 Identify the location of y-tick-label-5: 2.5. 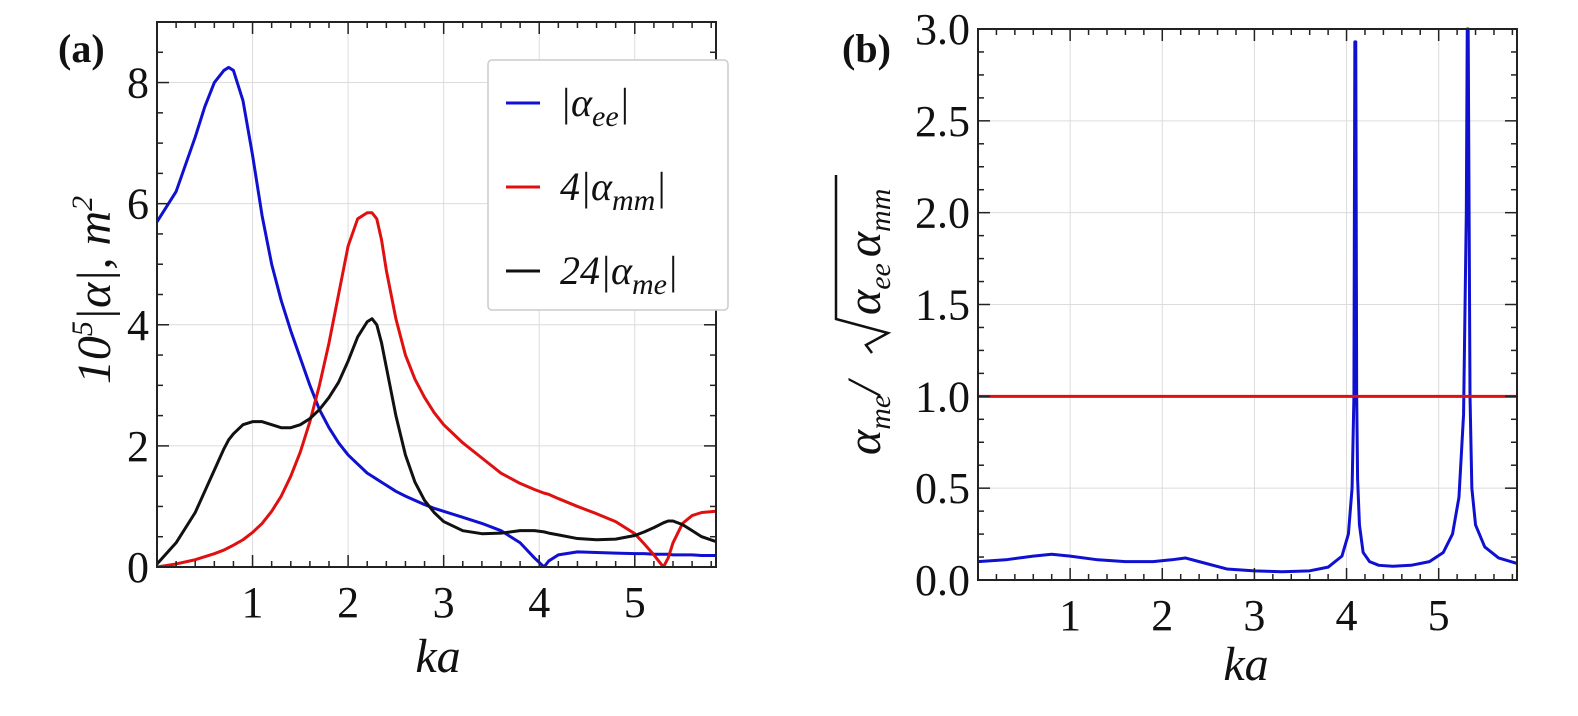
(942, 121).